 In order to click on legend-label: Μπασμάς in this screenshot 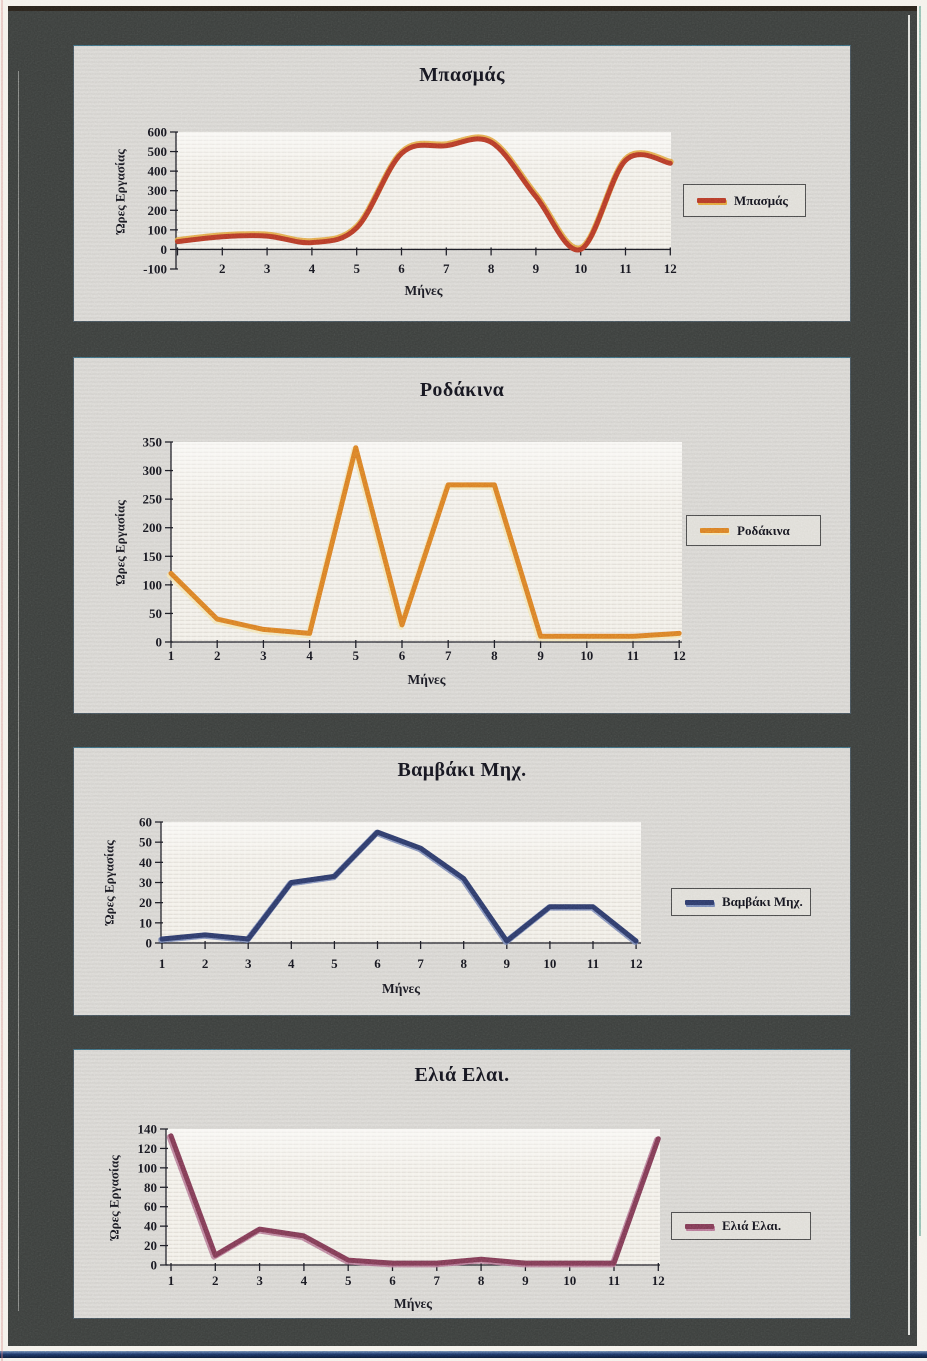, I will do `click(761, 200)`.